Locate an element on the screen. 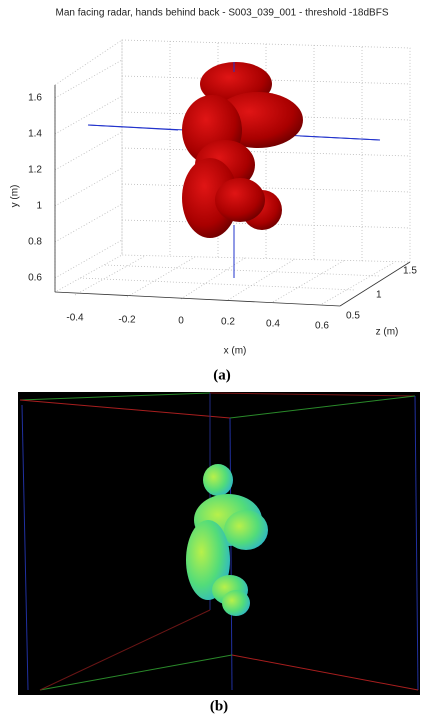  x-label: x (m) is located at coordinates (235, 351).